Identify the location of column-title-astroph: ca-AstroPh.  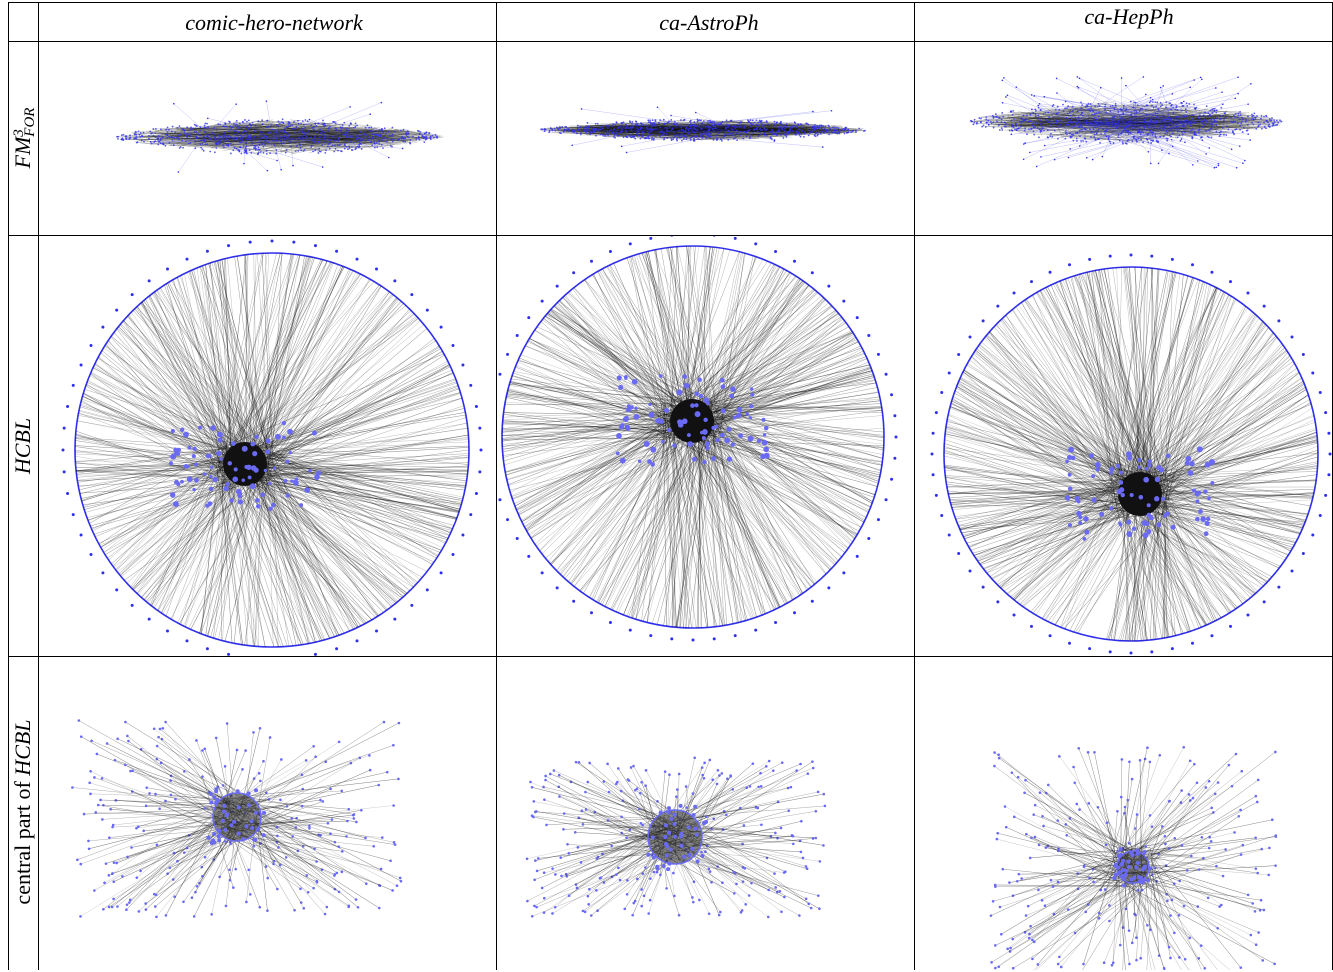
(709, 23).